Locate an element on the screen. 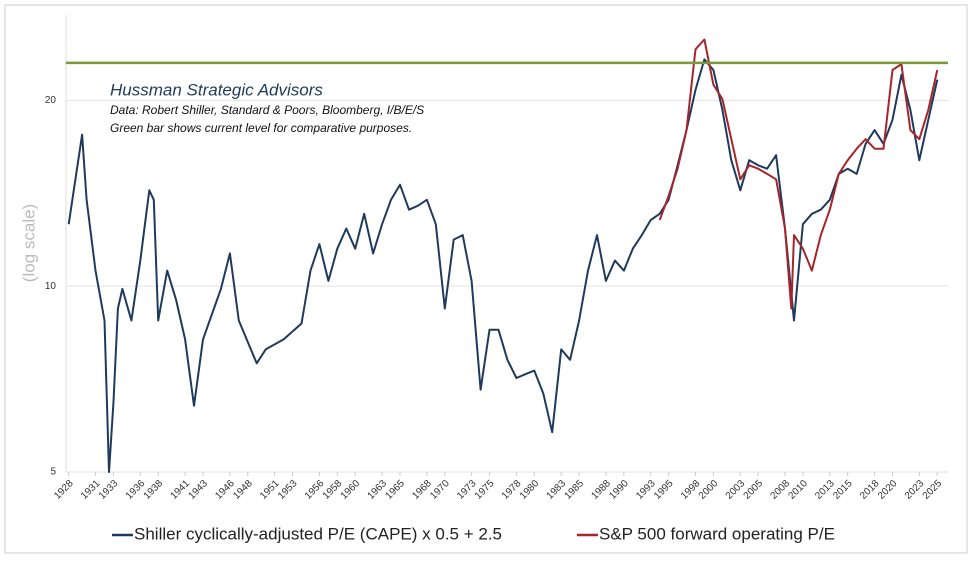  x-tick-label: 1943 is located at coordinates (198, 490).